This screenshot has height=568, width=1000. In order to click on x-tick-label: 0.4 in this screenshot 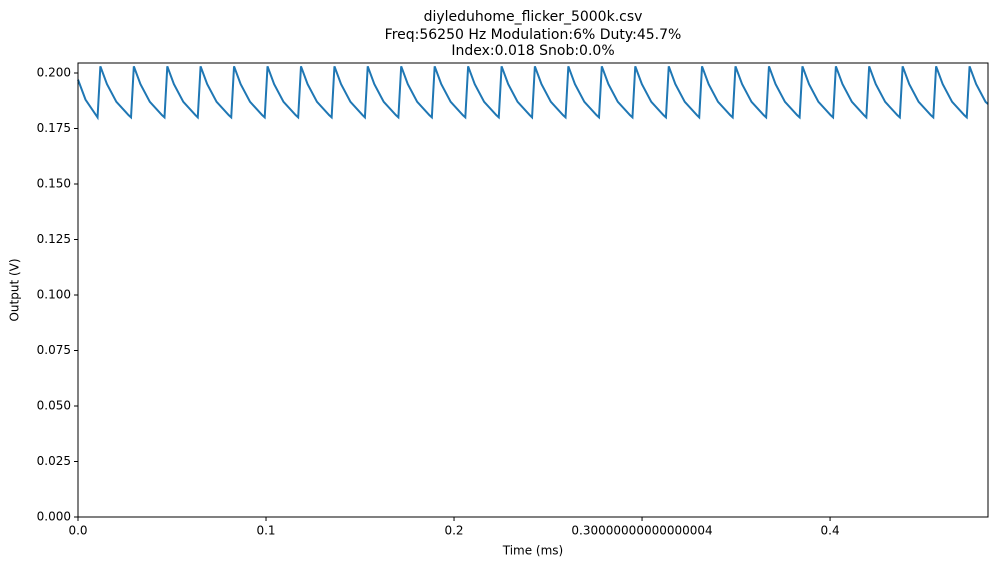, I will do `click(830, 531)`.